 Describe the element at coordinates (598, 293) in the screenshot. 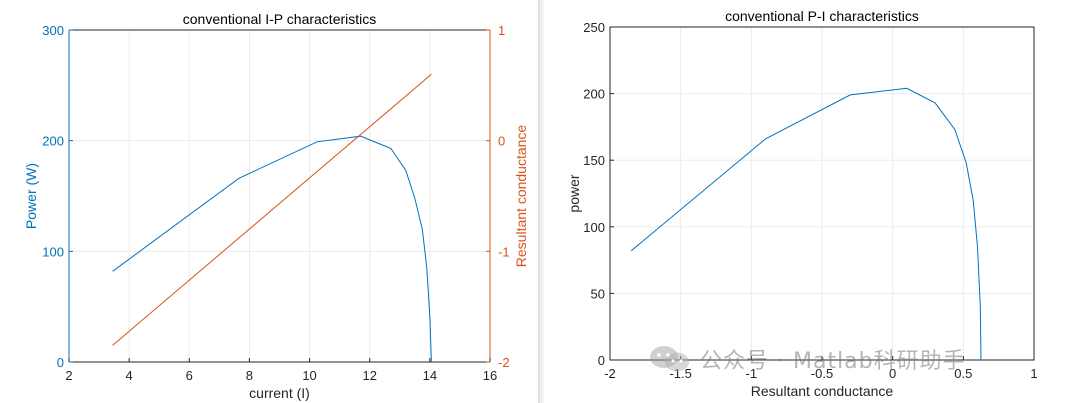

I see `y-tick-label: 50` at that location.